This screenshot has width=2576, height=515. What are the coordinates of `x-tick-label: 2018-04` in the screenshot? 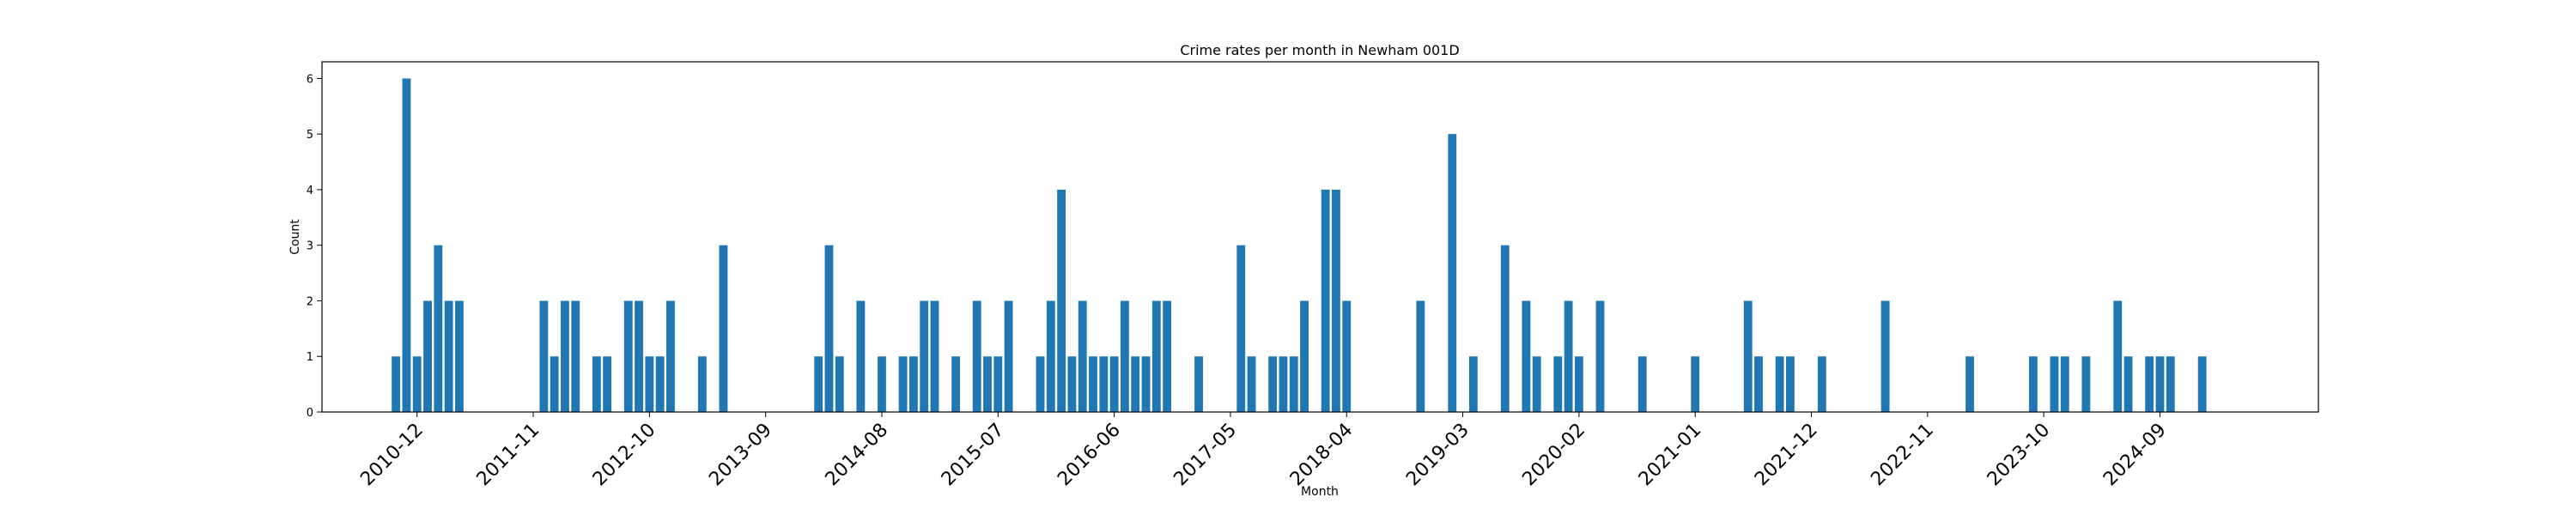 It's located at (1322, 455).